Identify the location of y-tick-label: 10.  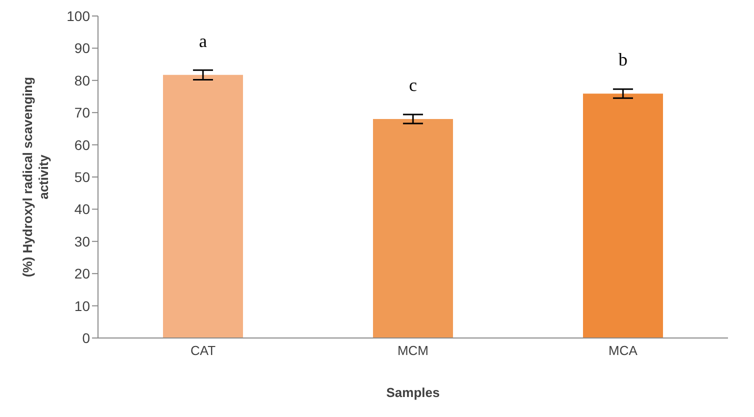
(82, 306).